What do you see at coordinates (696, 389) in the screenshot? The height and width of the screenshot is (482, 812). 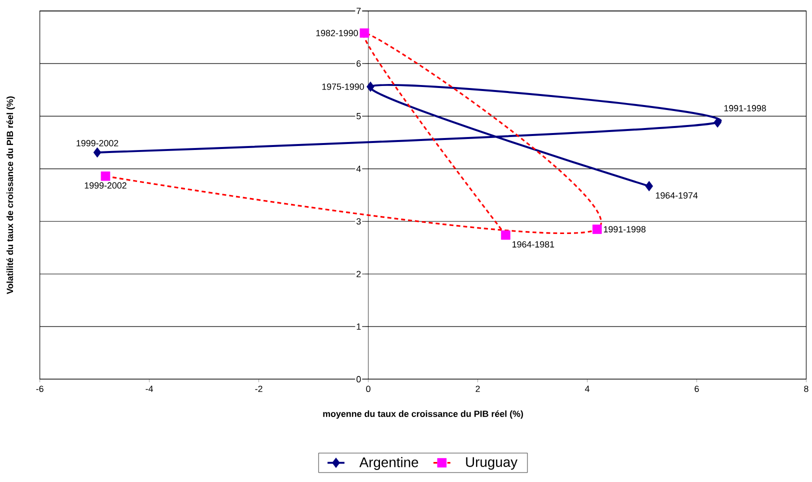 I see `x-tick-label: 6` at bounding box center [696, 389].